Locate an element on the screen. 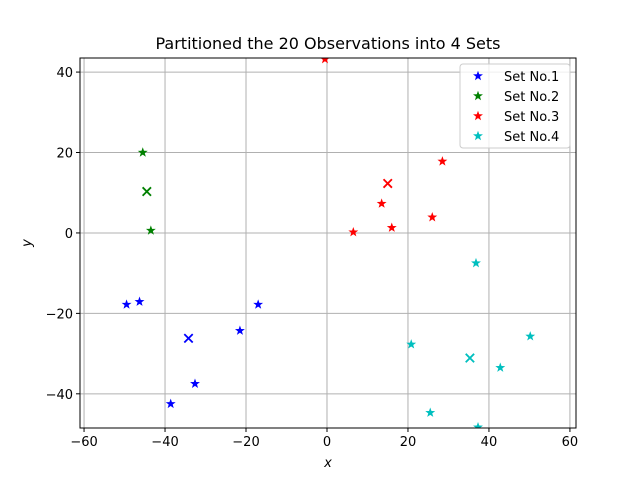 This screenshot has height=480, width=640. y-tick-label: −40 is located at coordinates (59, 395).